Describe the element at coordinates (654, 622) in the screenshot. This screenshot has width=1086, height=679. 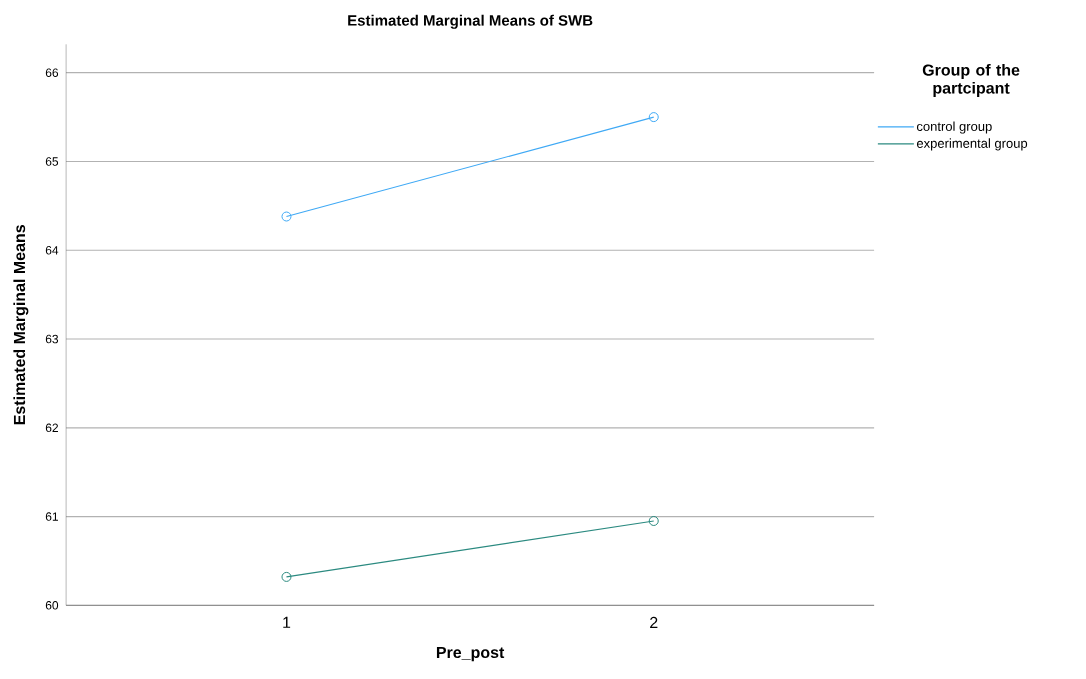
I see `x-tick-label: 2` at that location.